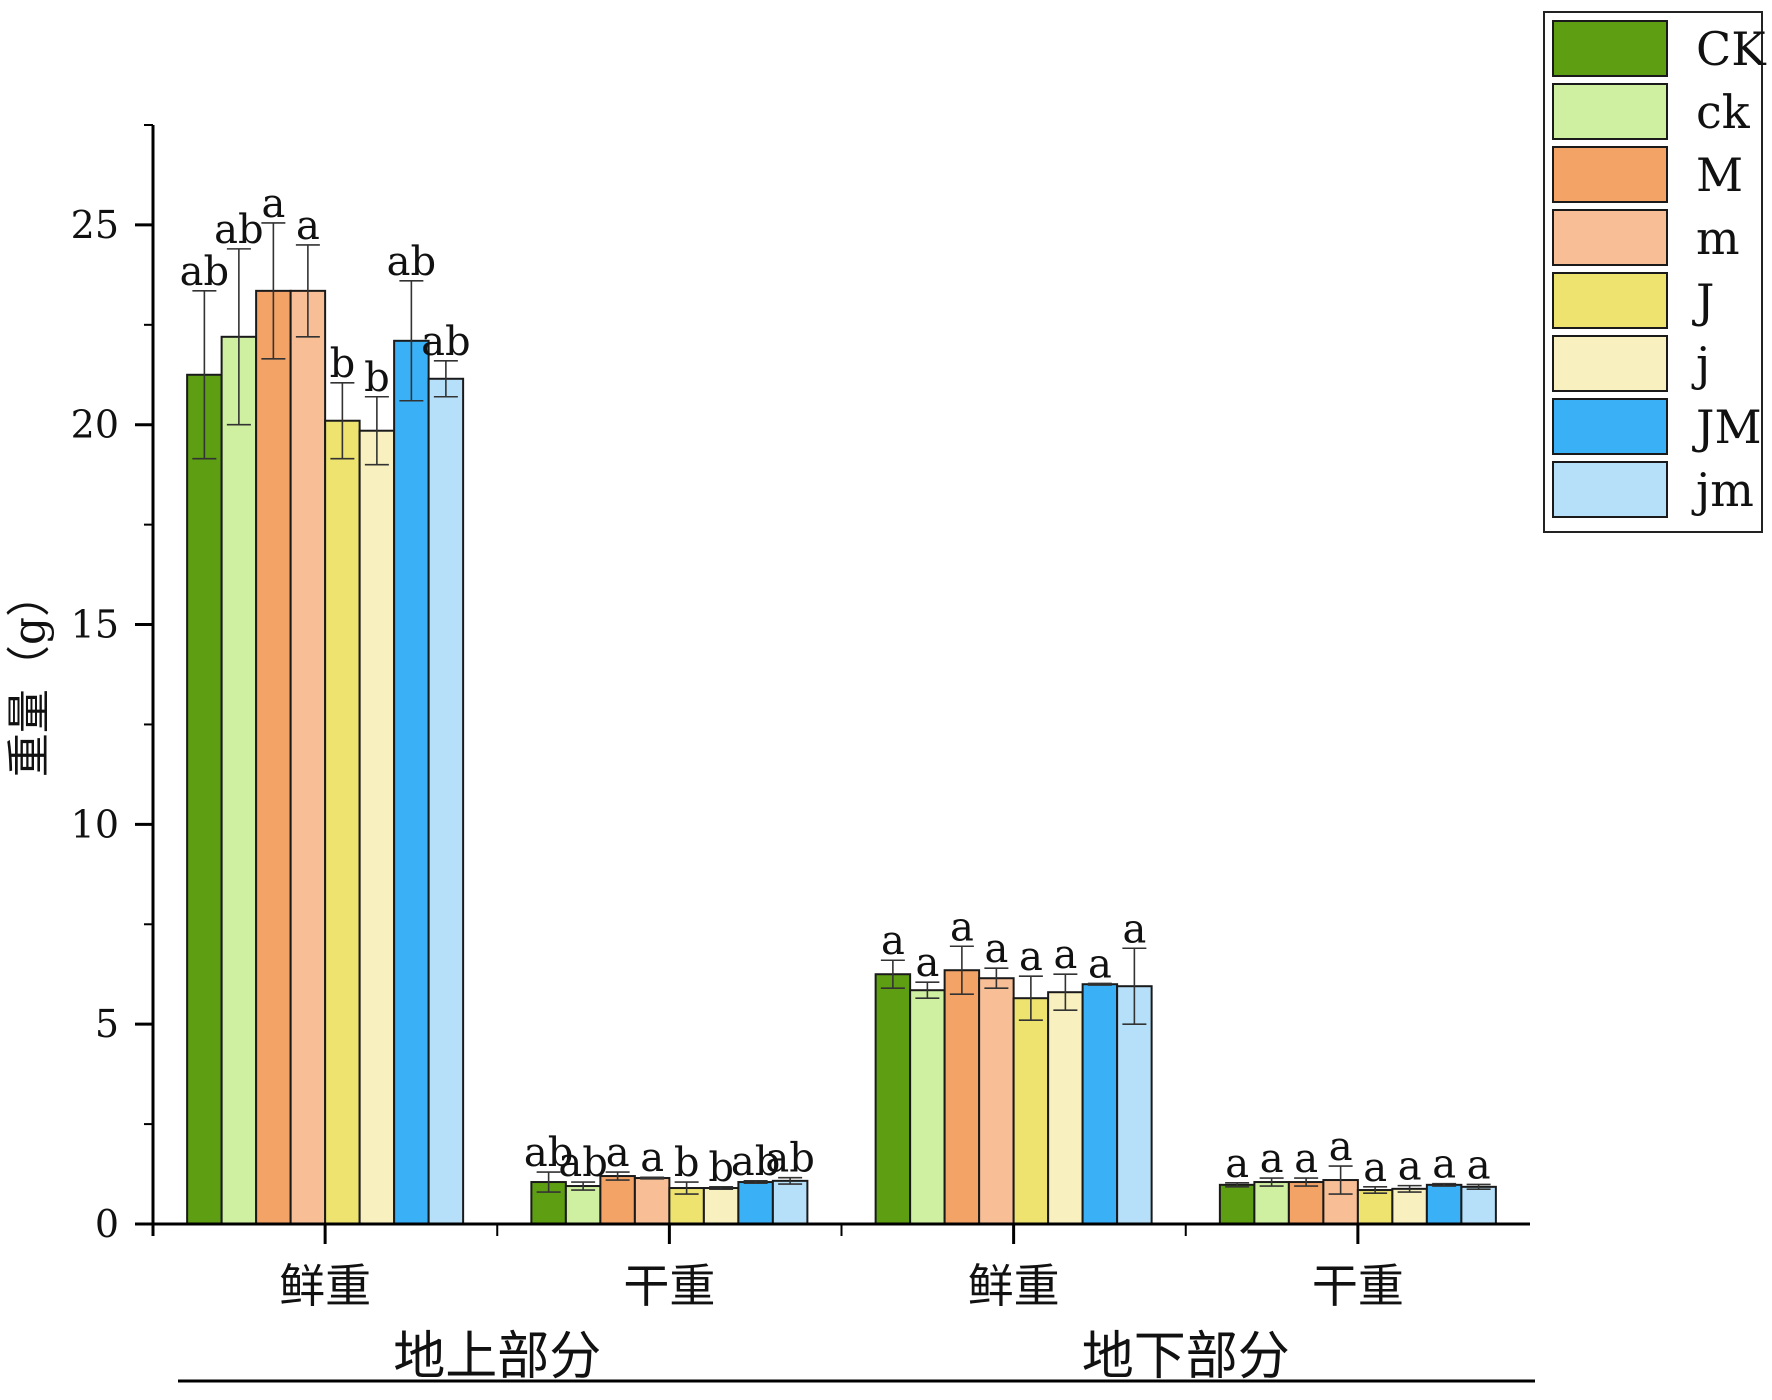 The width and height of the screenshot is (1772, 1400). What do you see at coordinates (107, 1224) in the screenshot?
I see `y-tick-label: 0` at bounding box center [107, 1224].